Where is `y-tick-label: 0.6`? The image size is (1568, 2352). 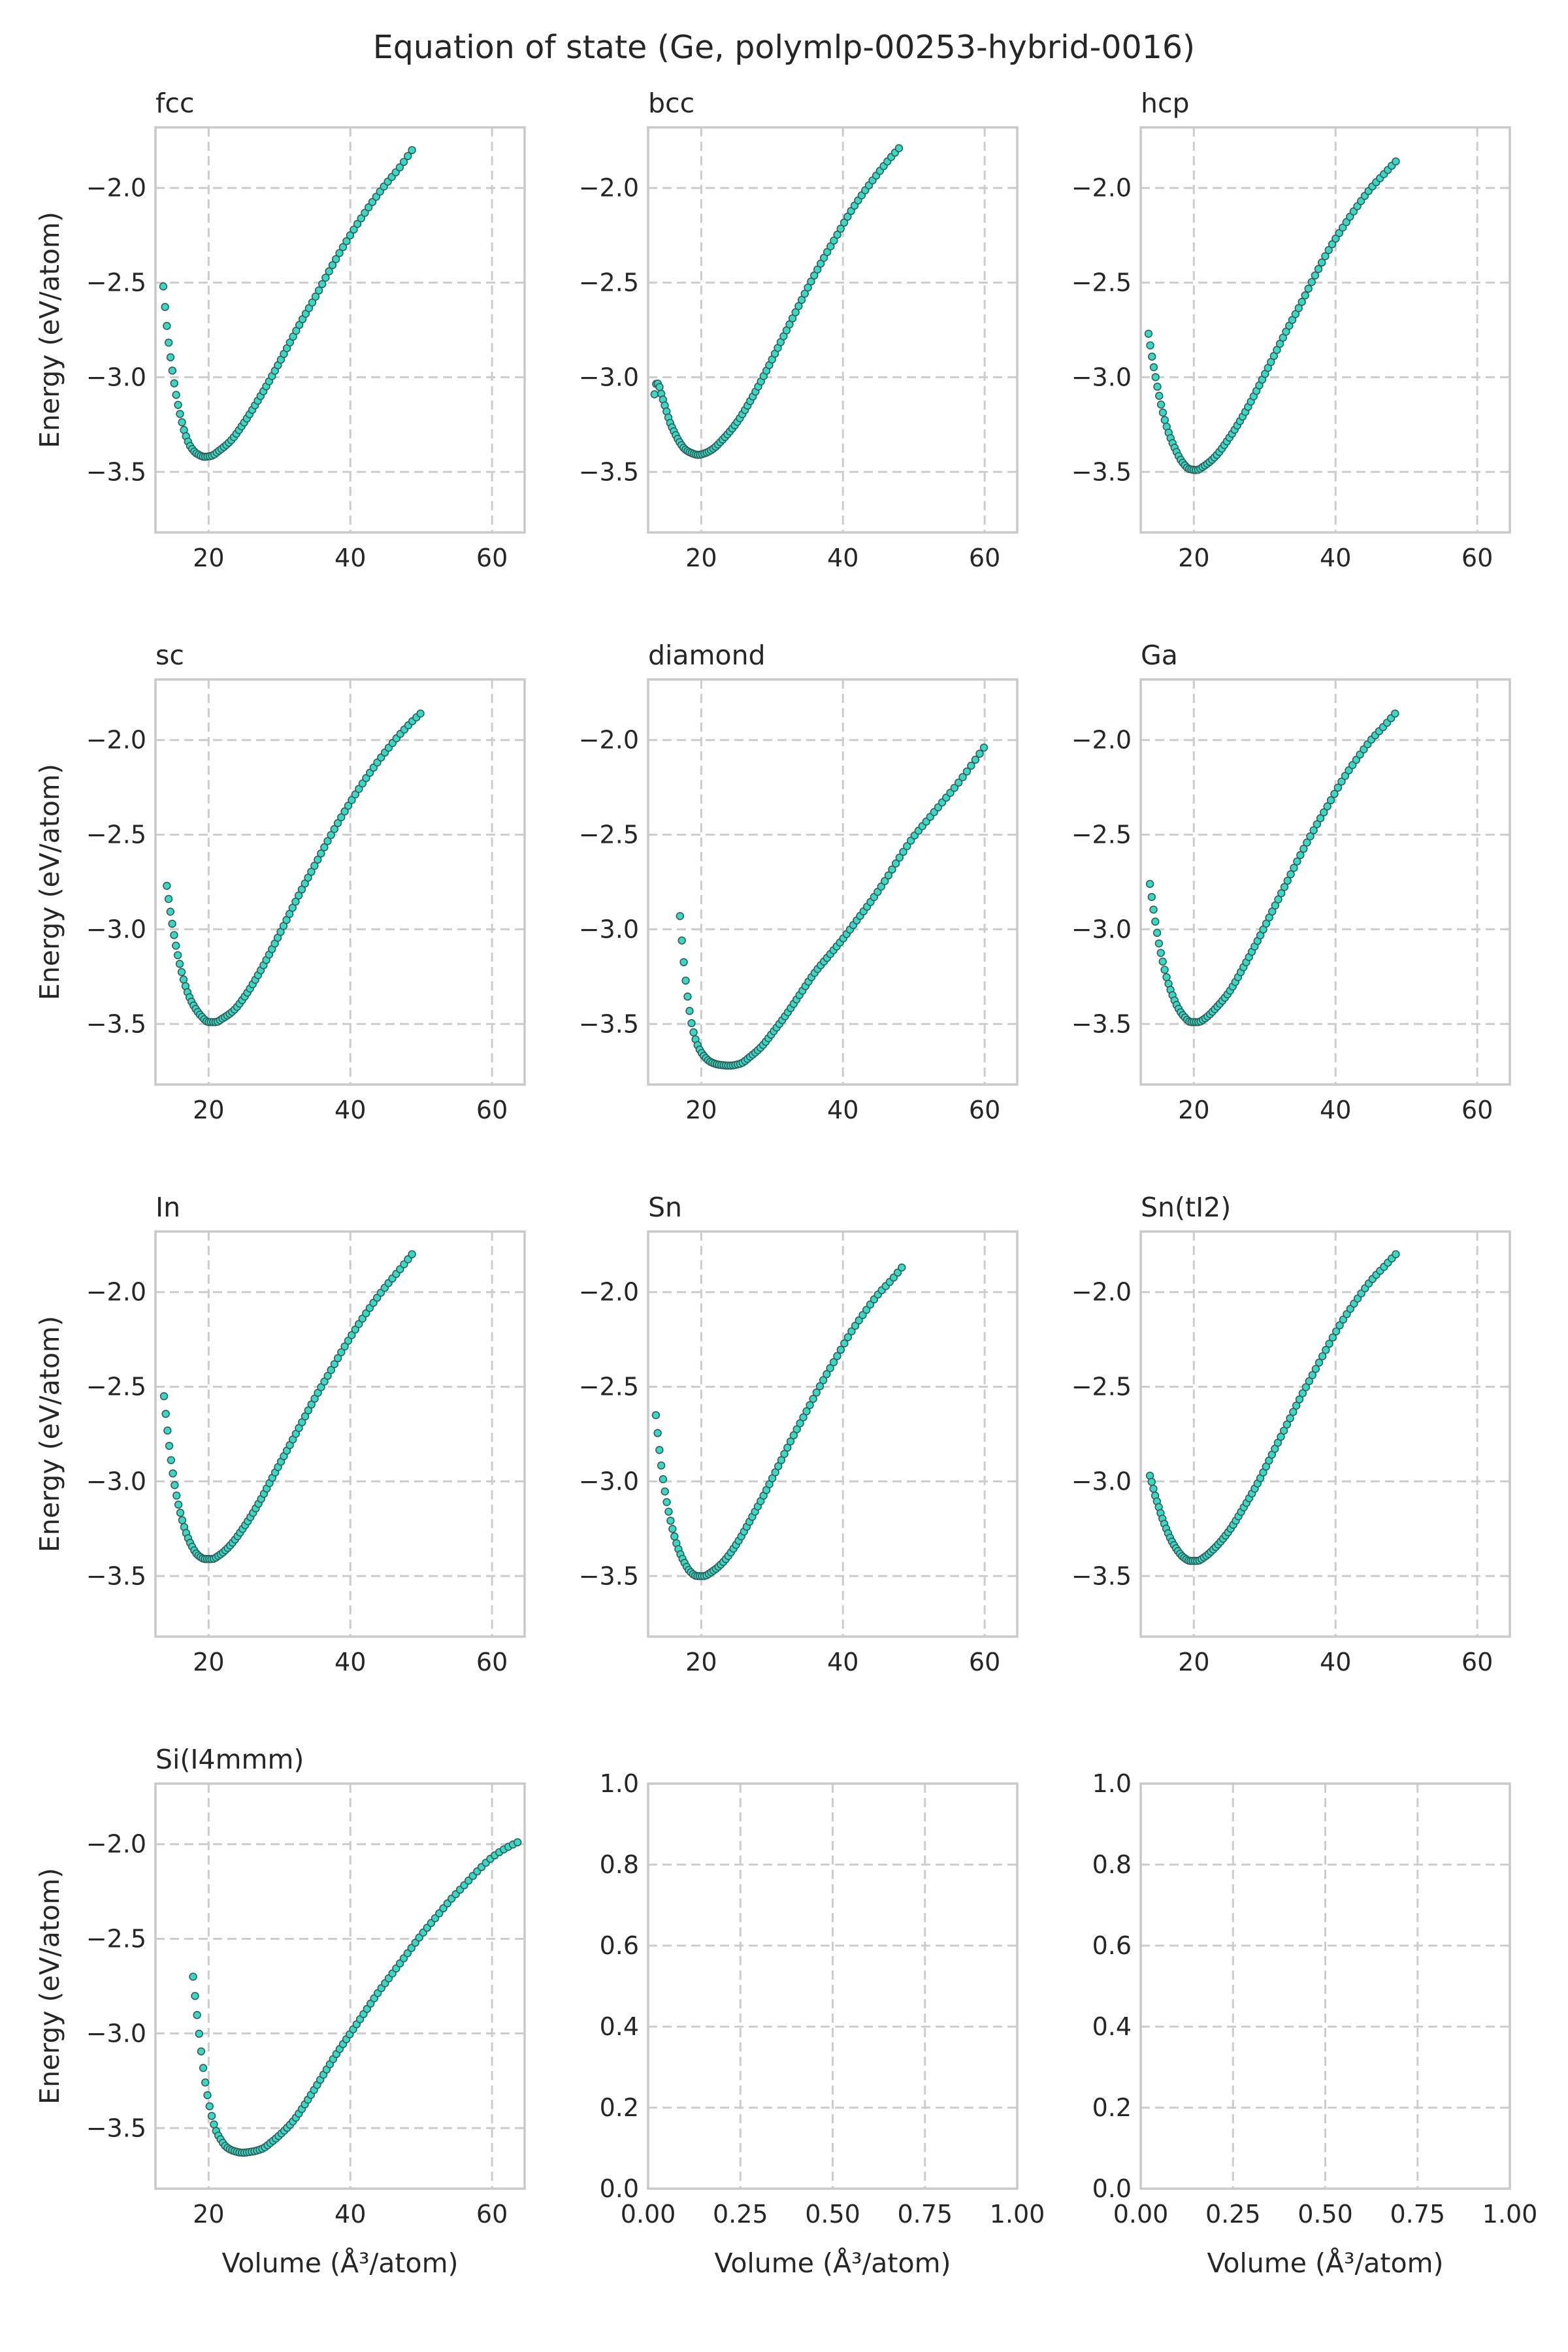
y-tick-label: 0.6 is located at coordinates (619, 1945).